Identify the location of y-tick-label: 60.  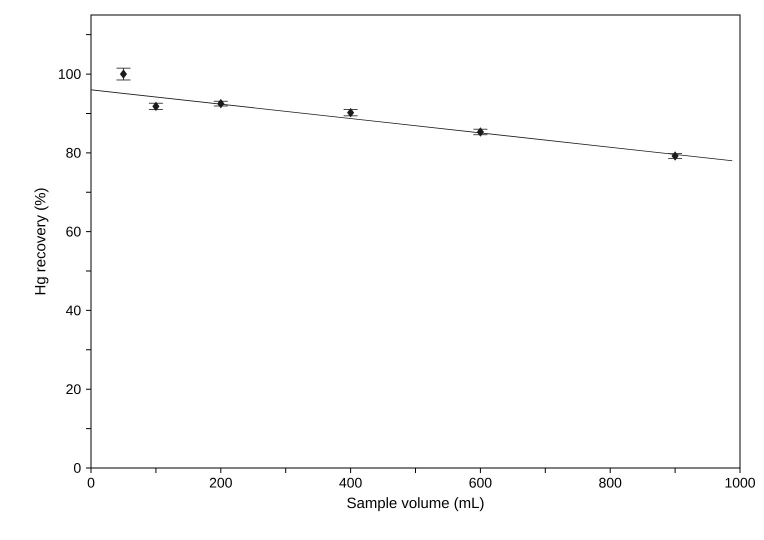
(73, 231).